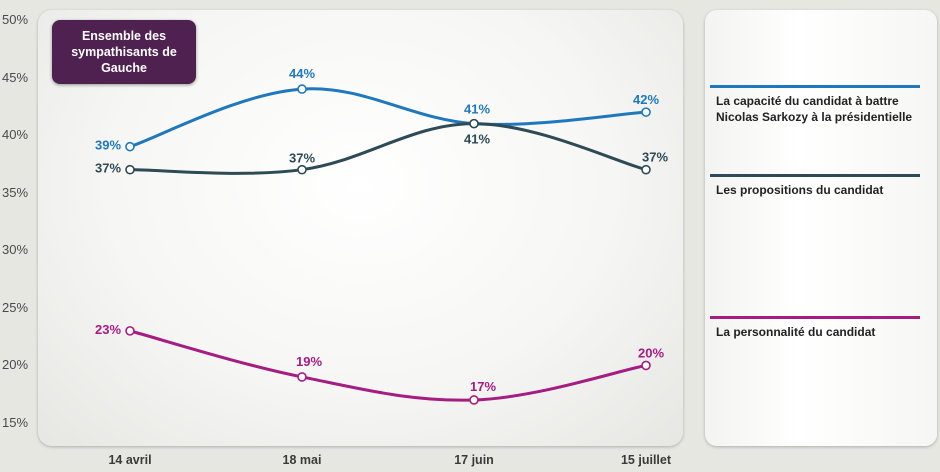 The height and width of the screenshot is (472, 940). What do you see at coordinates (15, 192) in the screenshot?
I see `y-tick-label: 35%` at bounding box center [15, 192].